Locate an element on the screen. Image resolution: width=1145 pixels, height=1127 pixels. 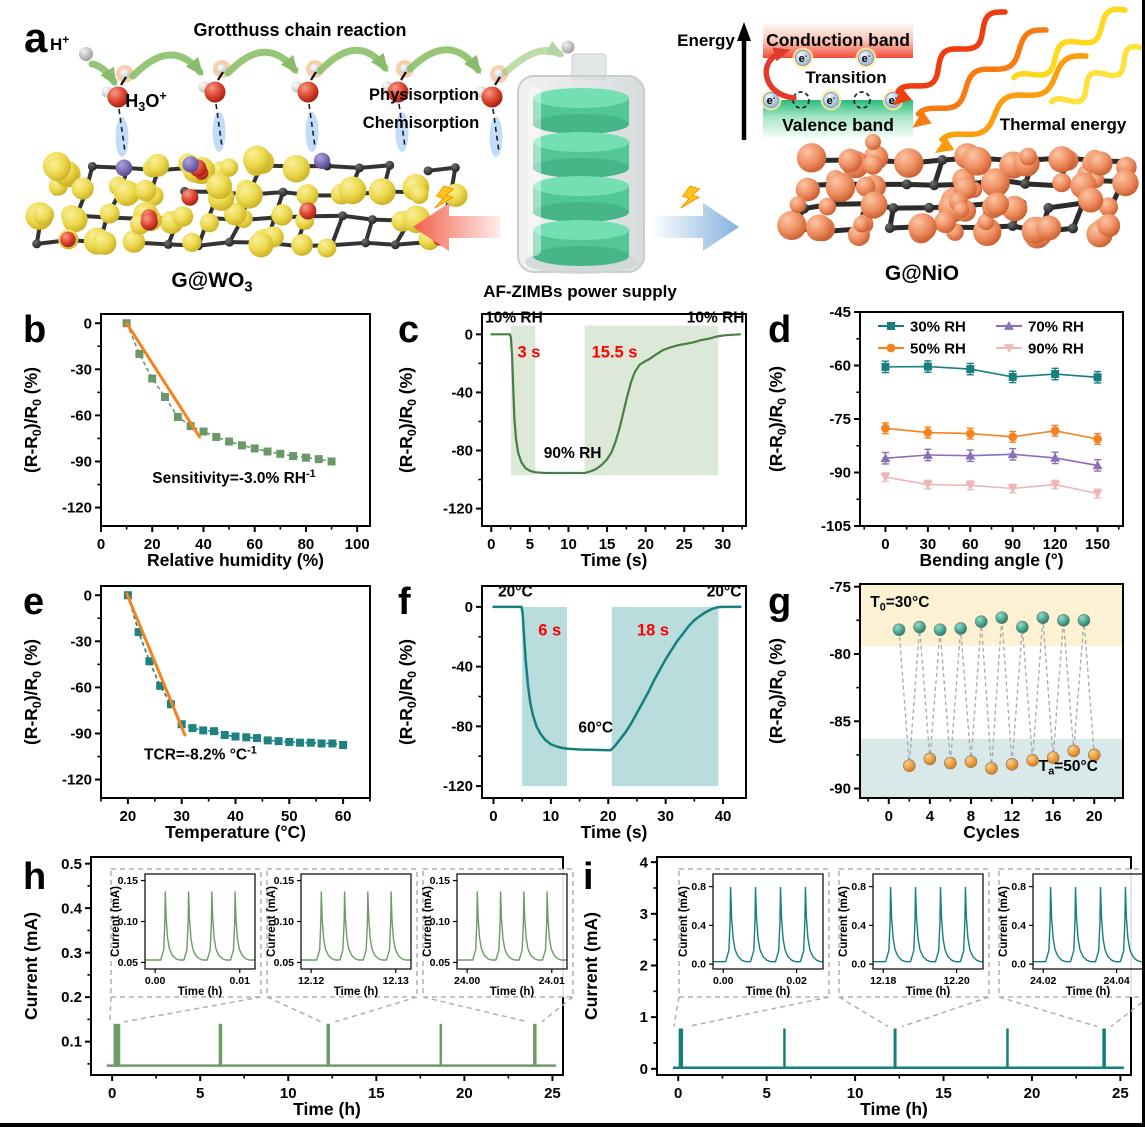
annotation: T0=30°C is located at coordinates (899, 603).